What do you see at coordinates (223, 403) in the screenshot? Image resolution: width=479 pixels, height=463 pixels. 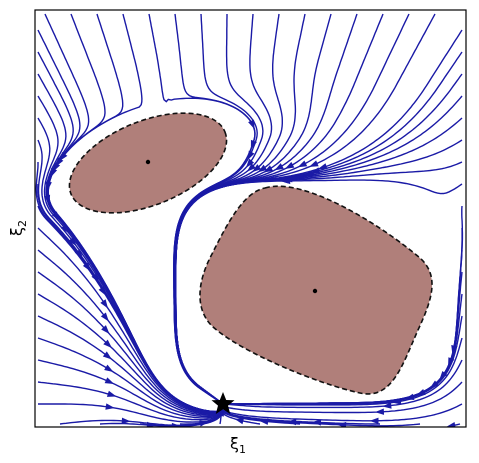 I see `attractor-star` at bounding box center [223, 403].